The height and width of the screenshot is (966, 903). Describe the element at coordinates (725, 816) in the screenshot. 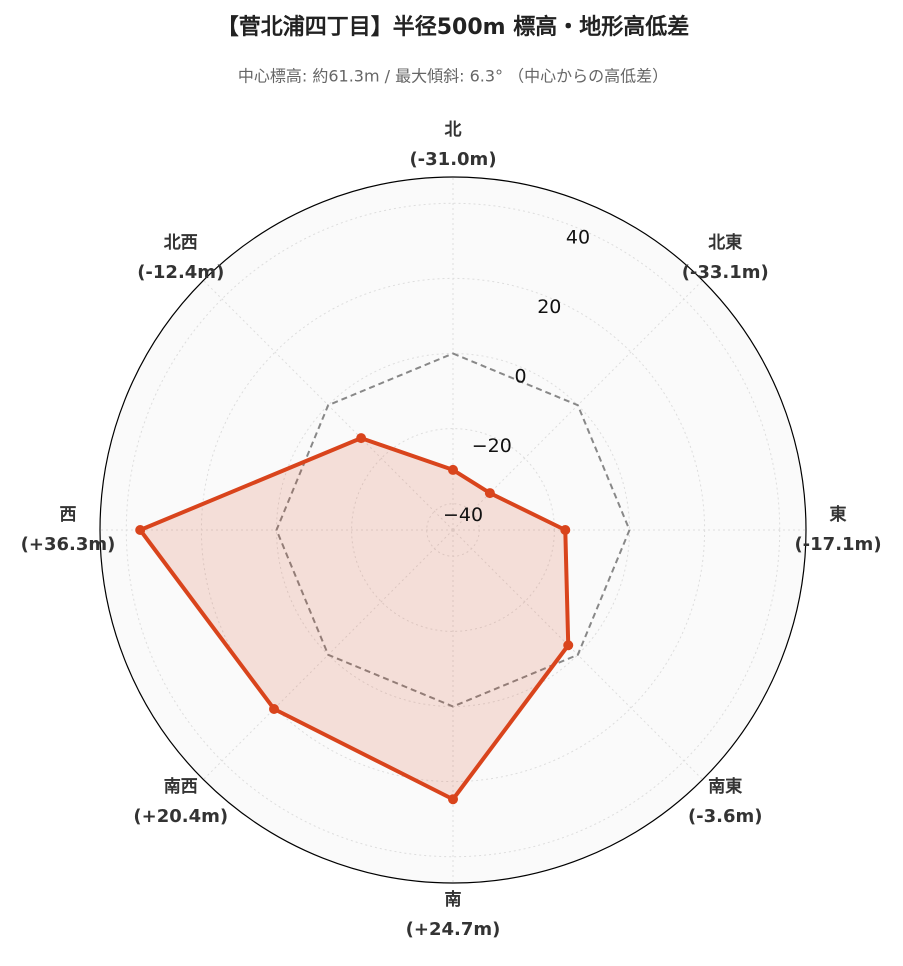

I see `value-label: (-3.6m)` at that location.